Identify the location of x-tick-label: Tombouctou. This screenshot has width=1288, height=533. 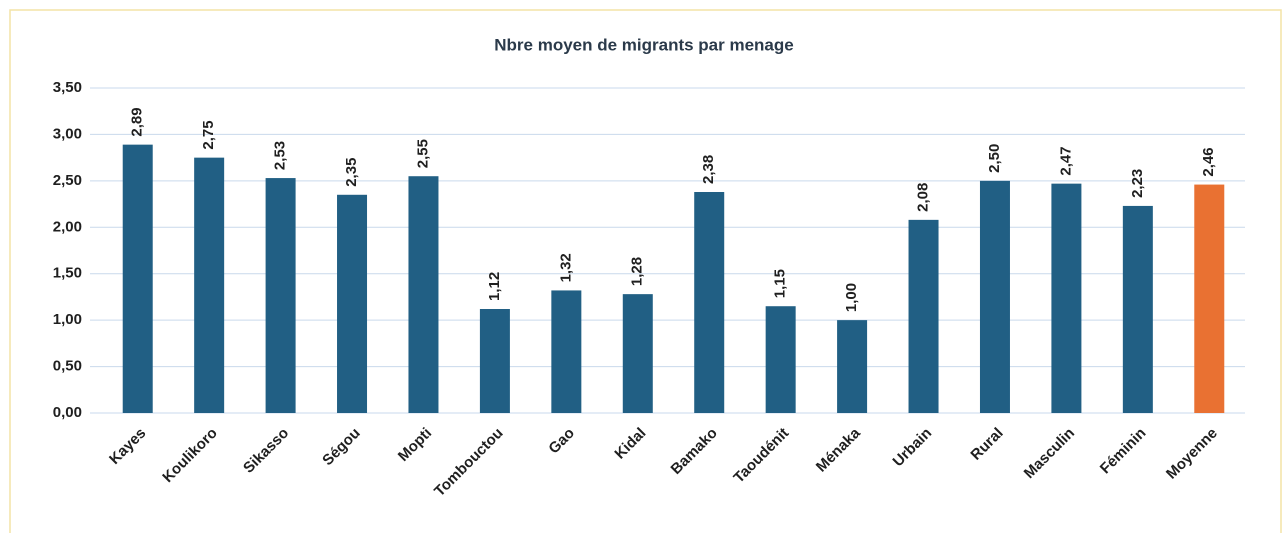
(468, 462).